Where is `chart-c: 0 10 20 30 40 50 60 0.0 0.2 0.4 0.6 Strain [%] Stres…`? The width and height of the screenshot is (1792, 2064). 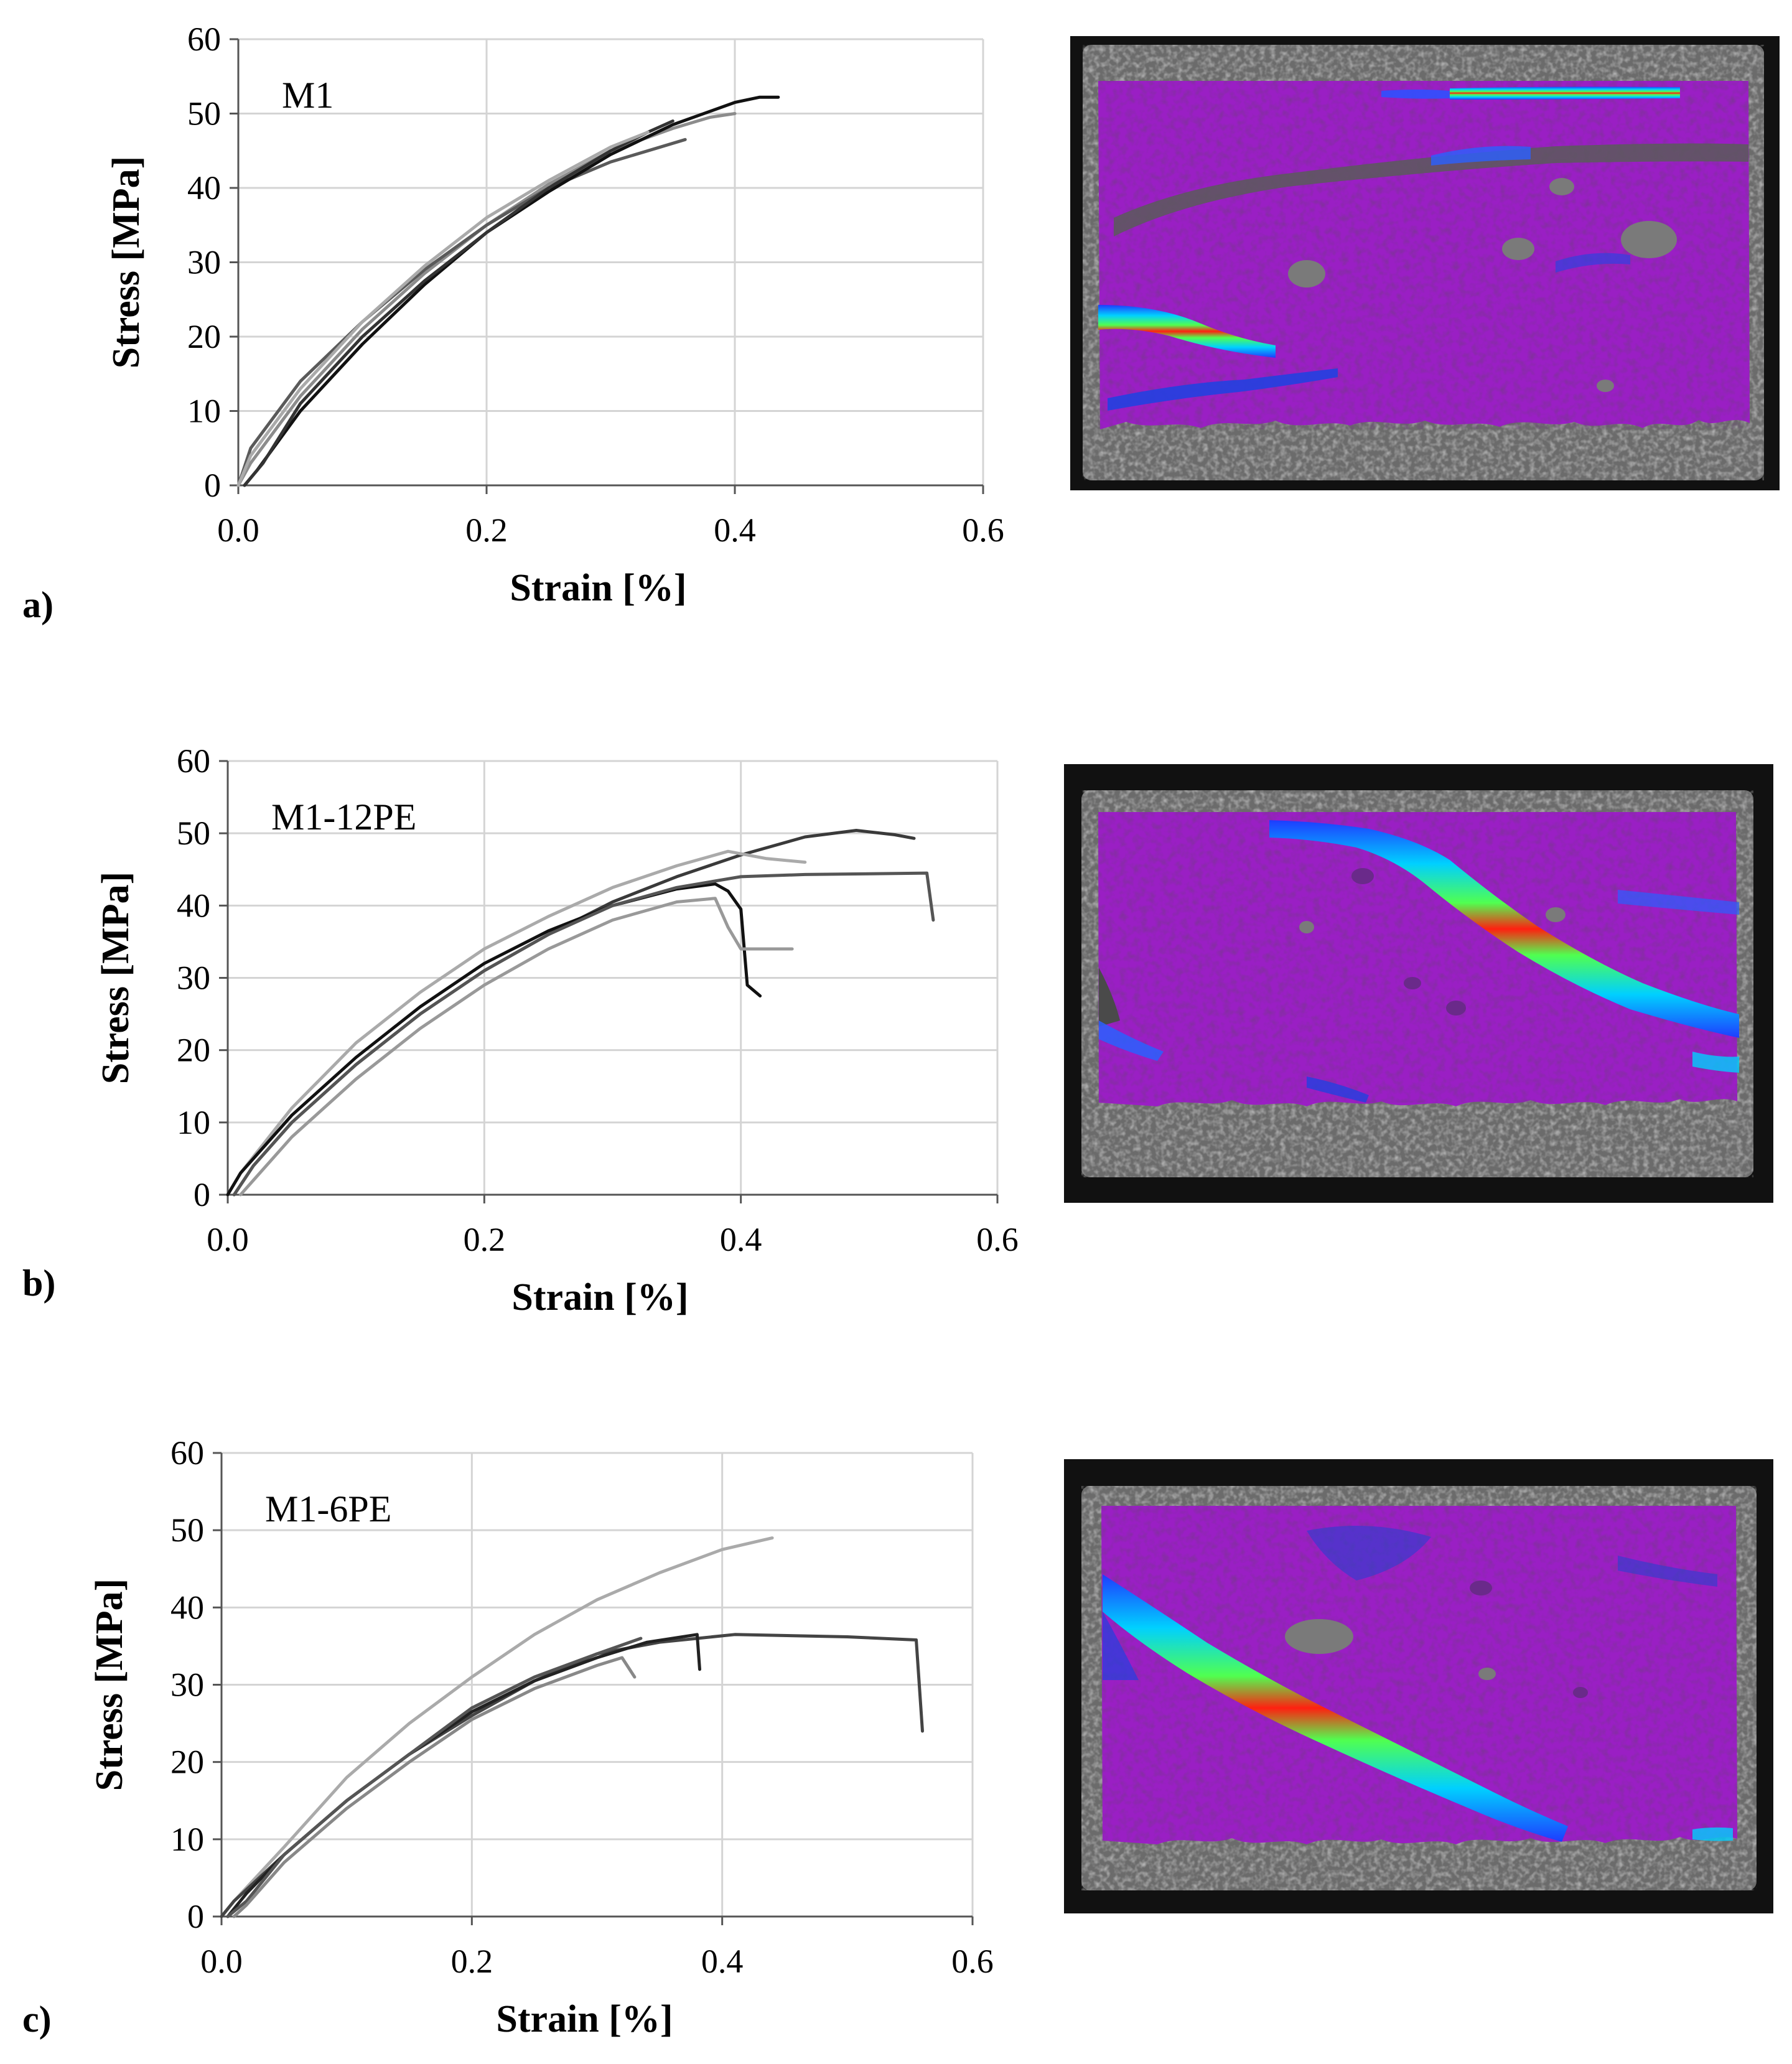 chart-c: 0 10 20 30 40 50 60 0.0 0.2 0.4 0.6 Strain [%] Stres… is located at coordinates (541, 1737).